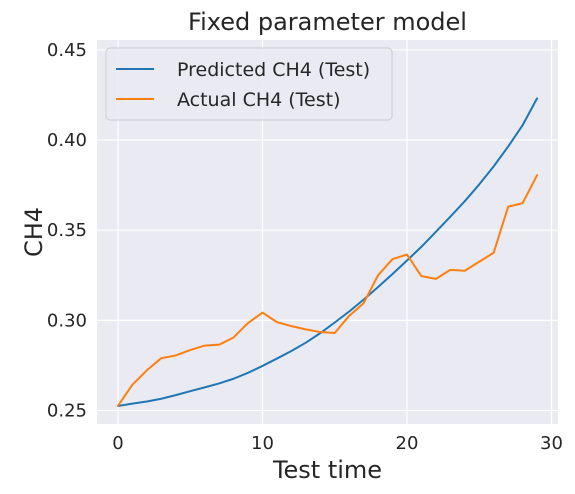  Describe the element at coordinates (67, 410) in the screenshot. I see `y-tick-label: 0.25` at that location.